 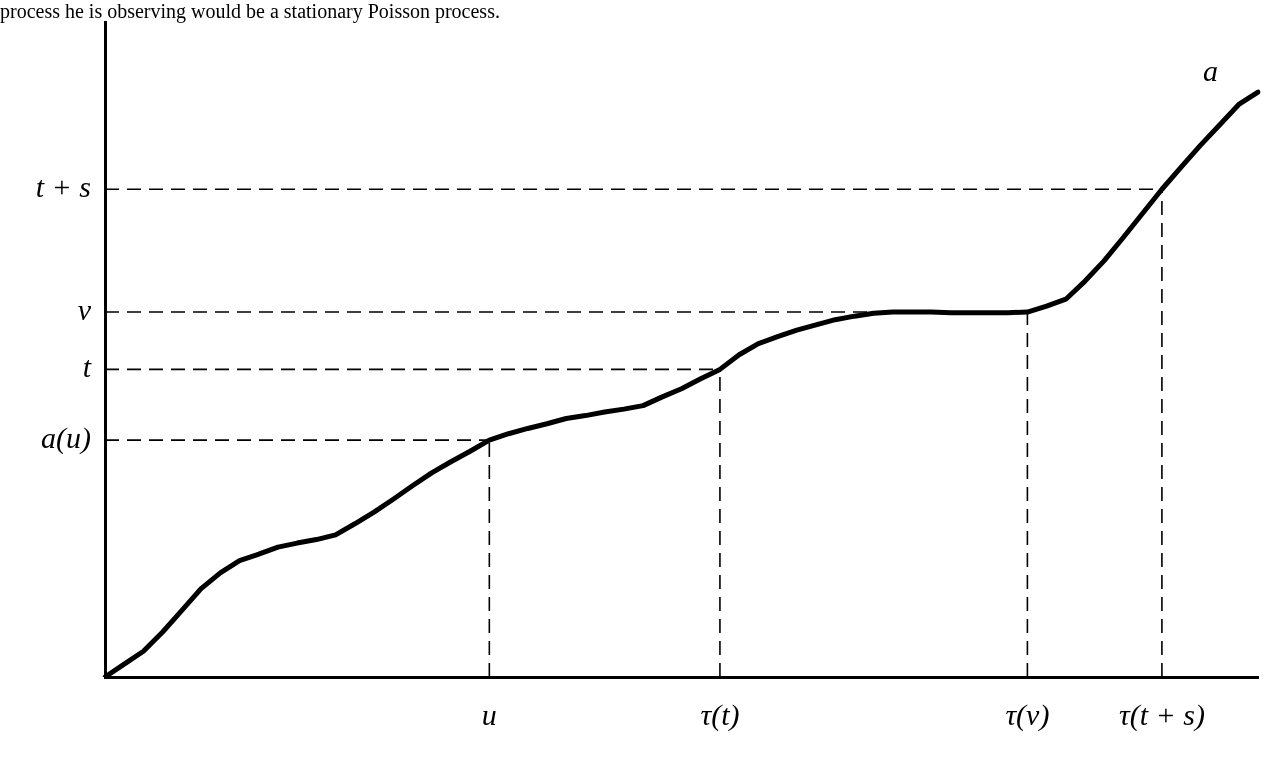 What do you see at coordinates (66, 438) in the screenshot?
I see `ref-line-label: a(u)` at bounding box center [66, 438].